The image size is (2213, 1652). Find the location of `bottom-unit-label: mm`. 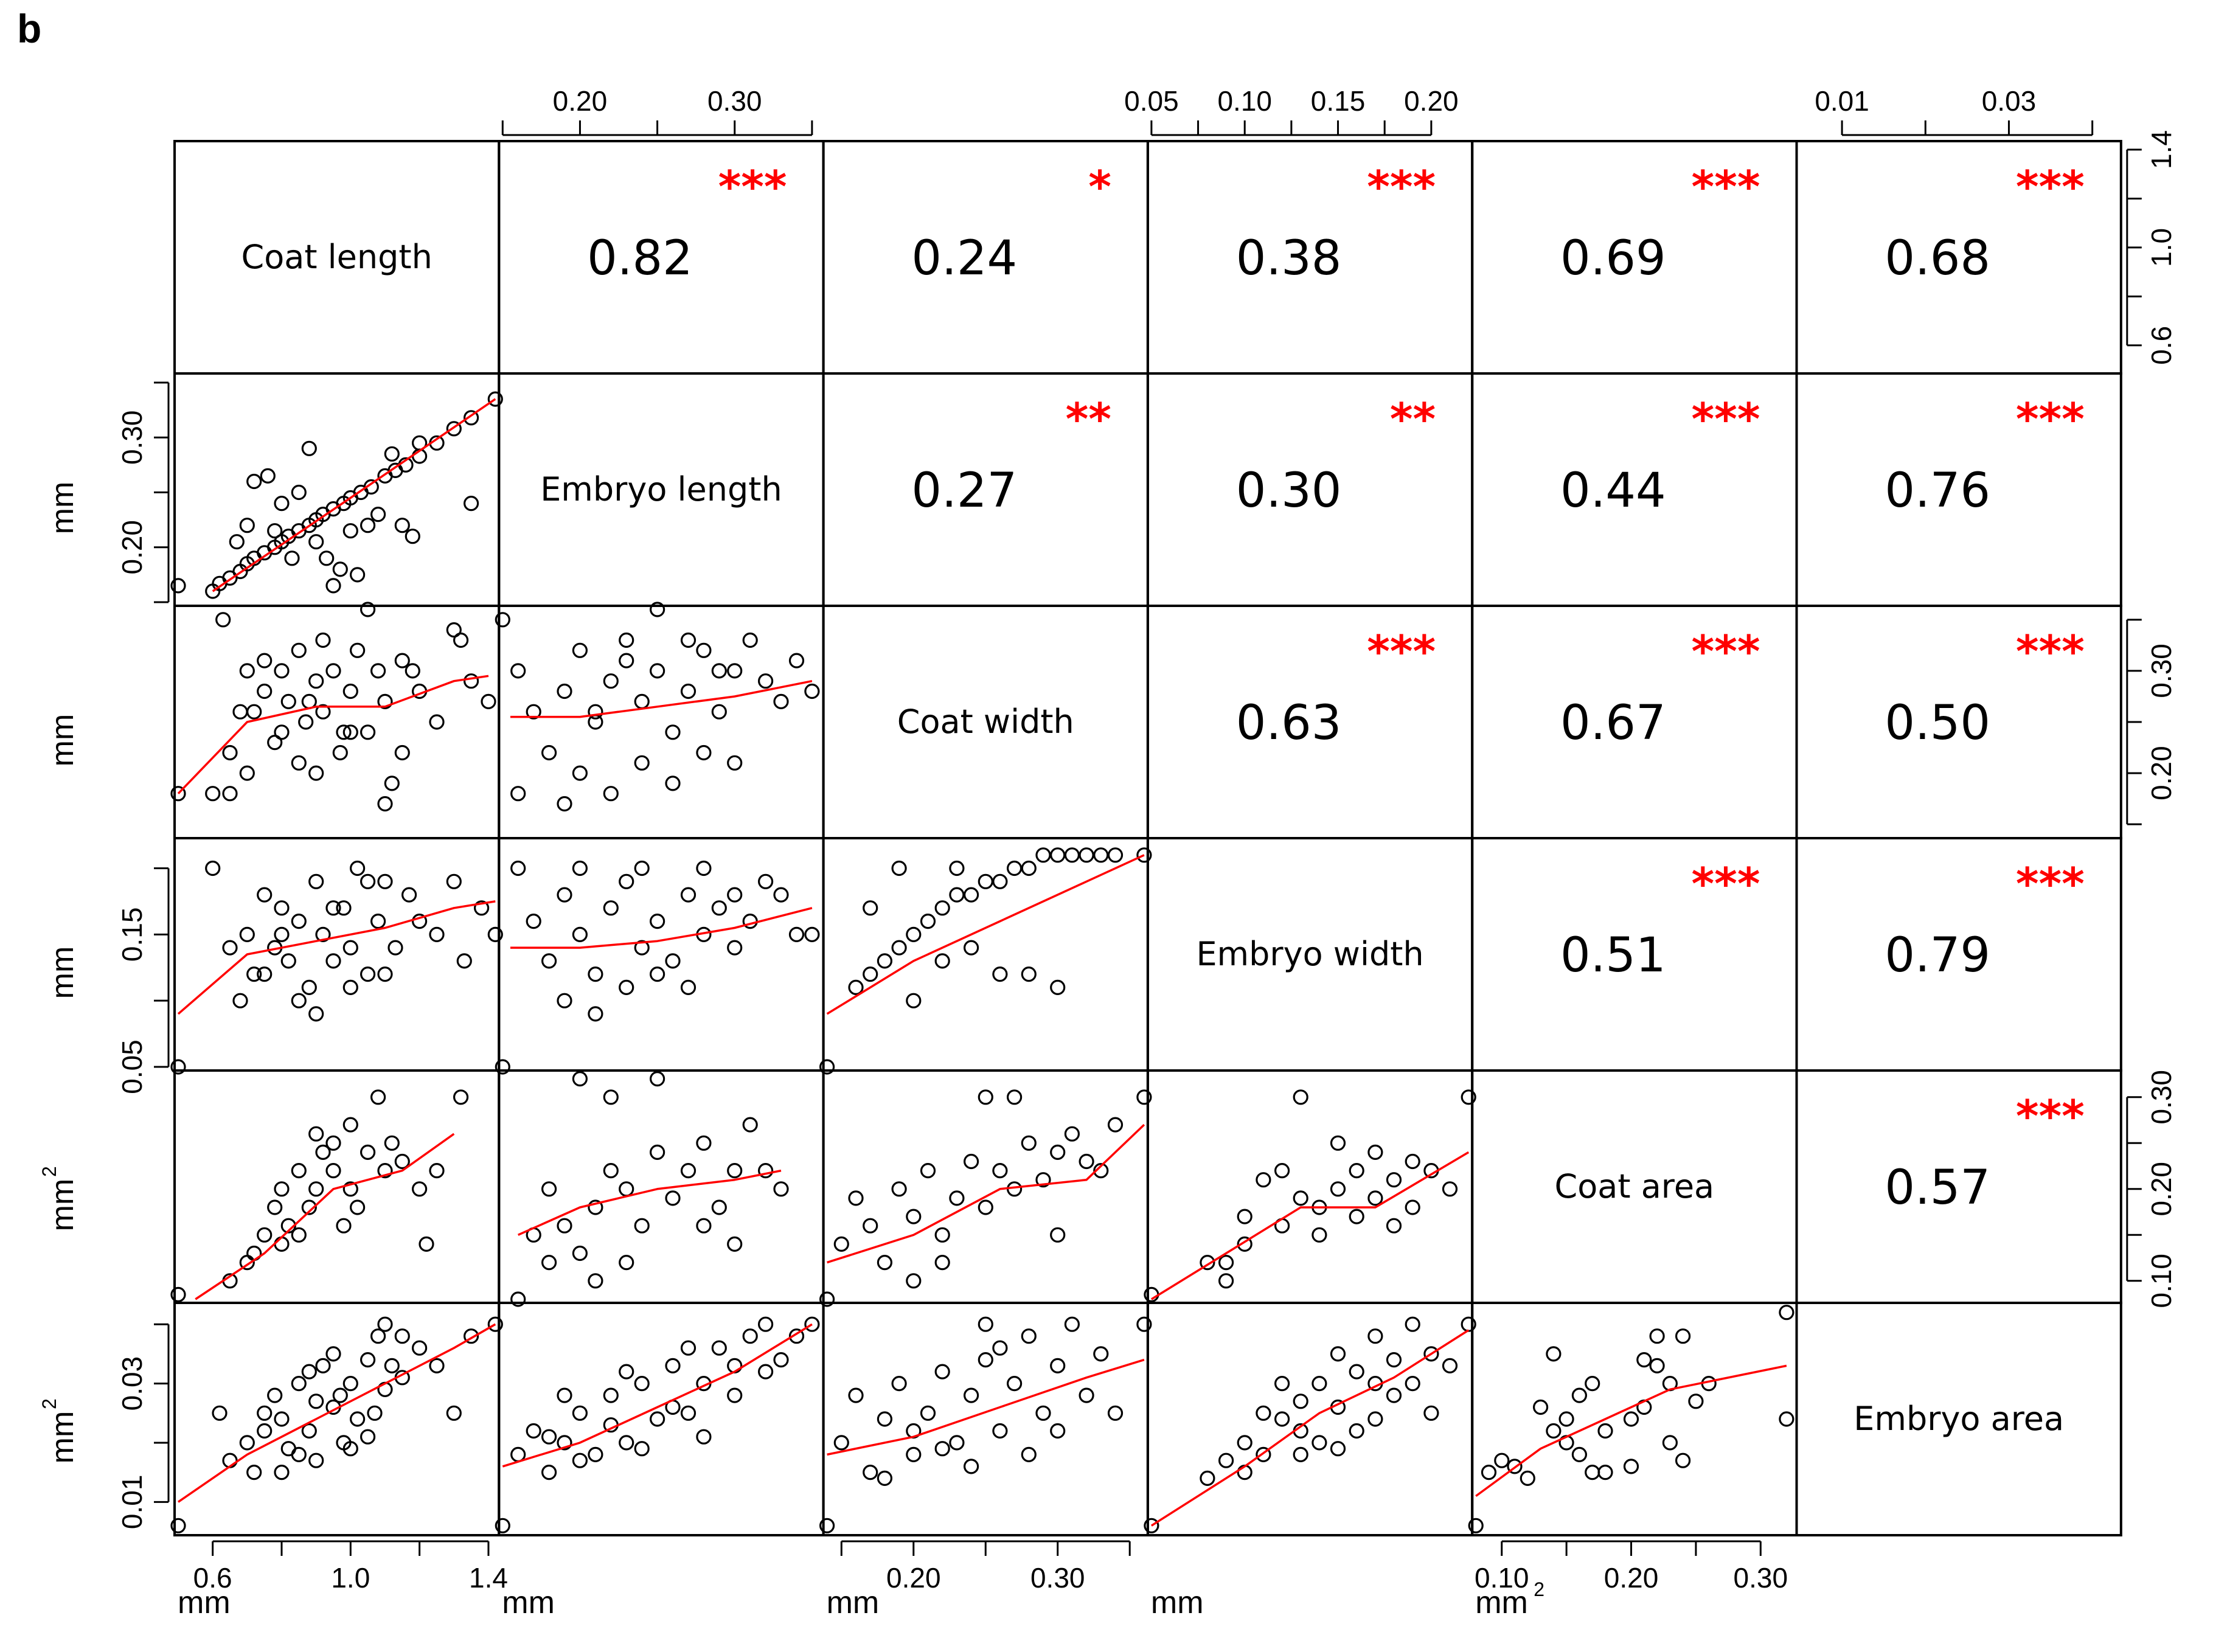

bottom-unit-label: mm is located at coordinates (1177, 1602).